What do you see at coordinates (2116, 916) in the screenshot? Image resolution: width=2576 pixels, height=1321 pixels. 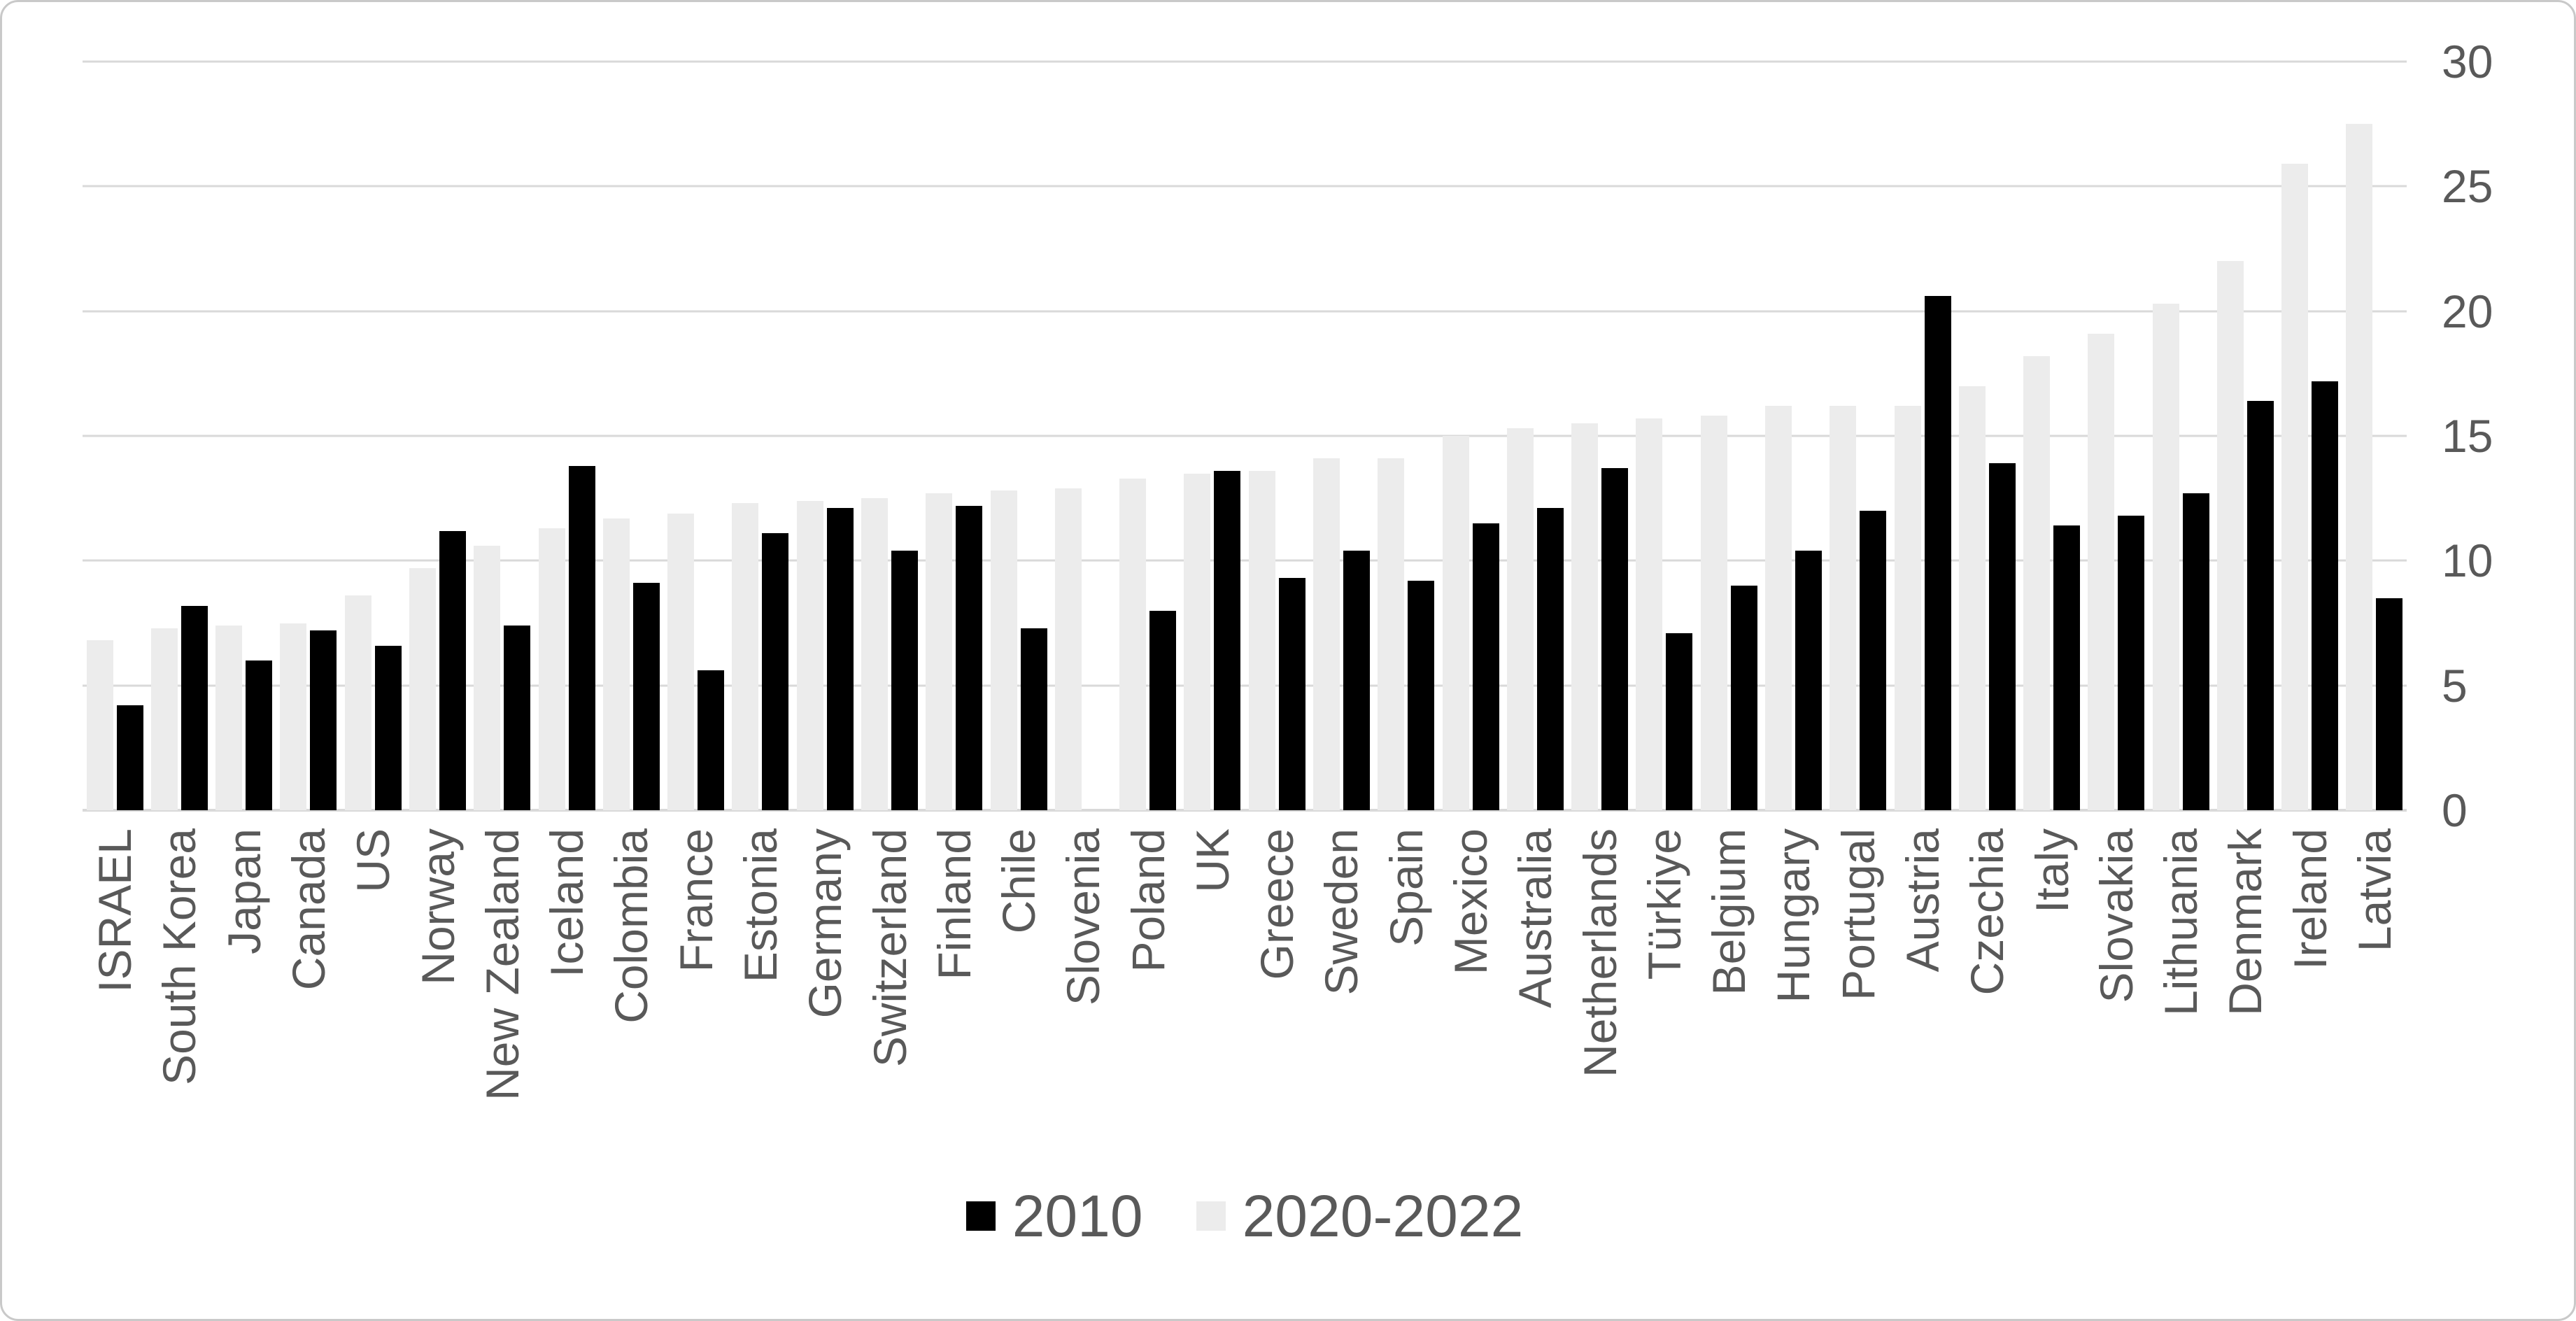 I see `x-axis-label: Slovakia` at bounding box center [2116, 916].